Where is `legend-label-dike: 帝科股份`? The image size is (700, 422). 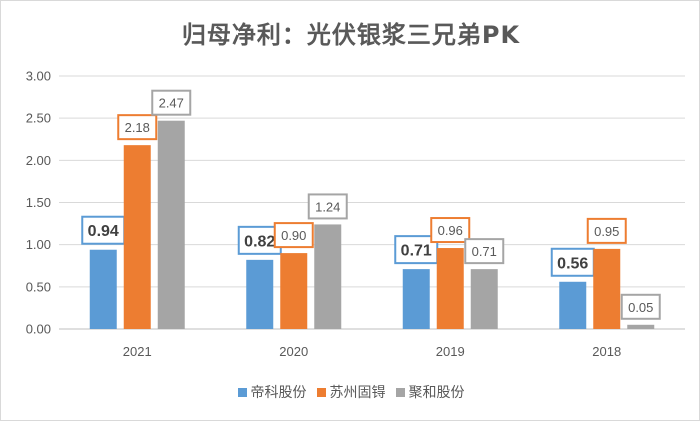 legend-label-dike: 帝科股份 is located at coordinates (278, 393).